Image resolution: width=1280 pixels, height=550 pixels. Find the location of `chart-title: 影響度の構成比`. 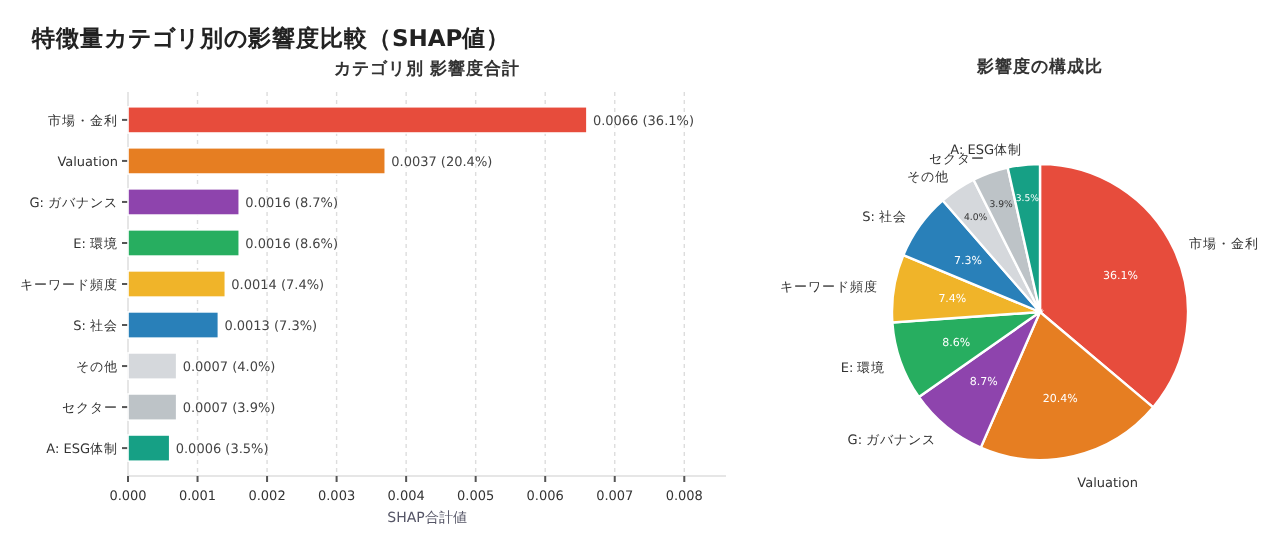

chart-title: 影響度の構成比 is located at coordinates (1039, 67).